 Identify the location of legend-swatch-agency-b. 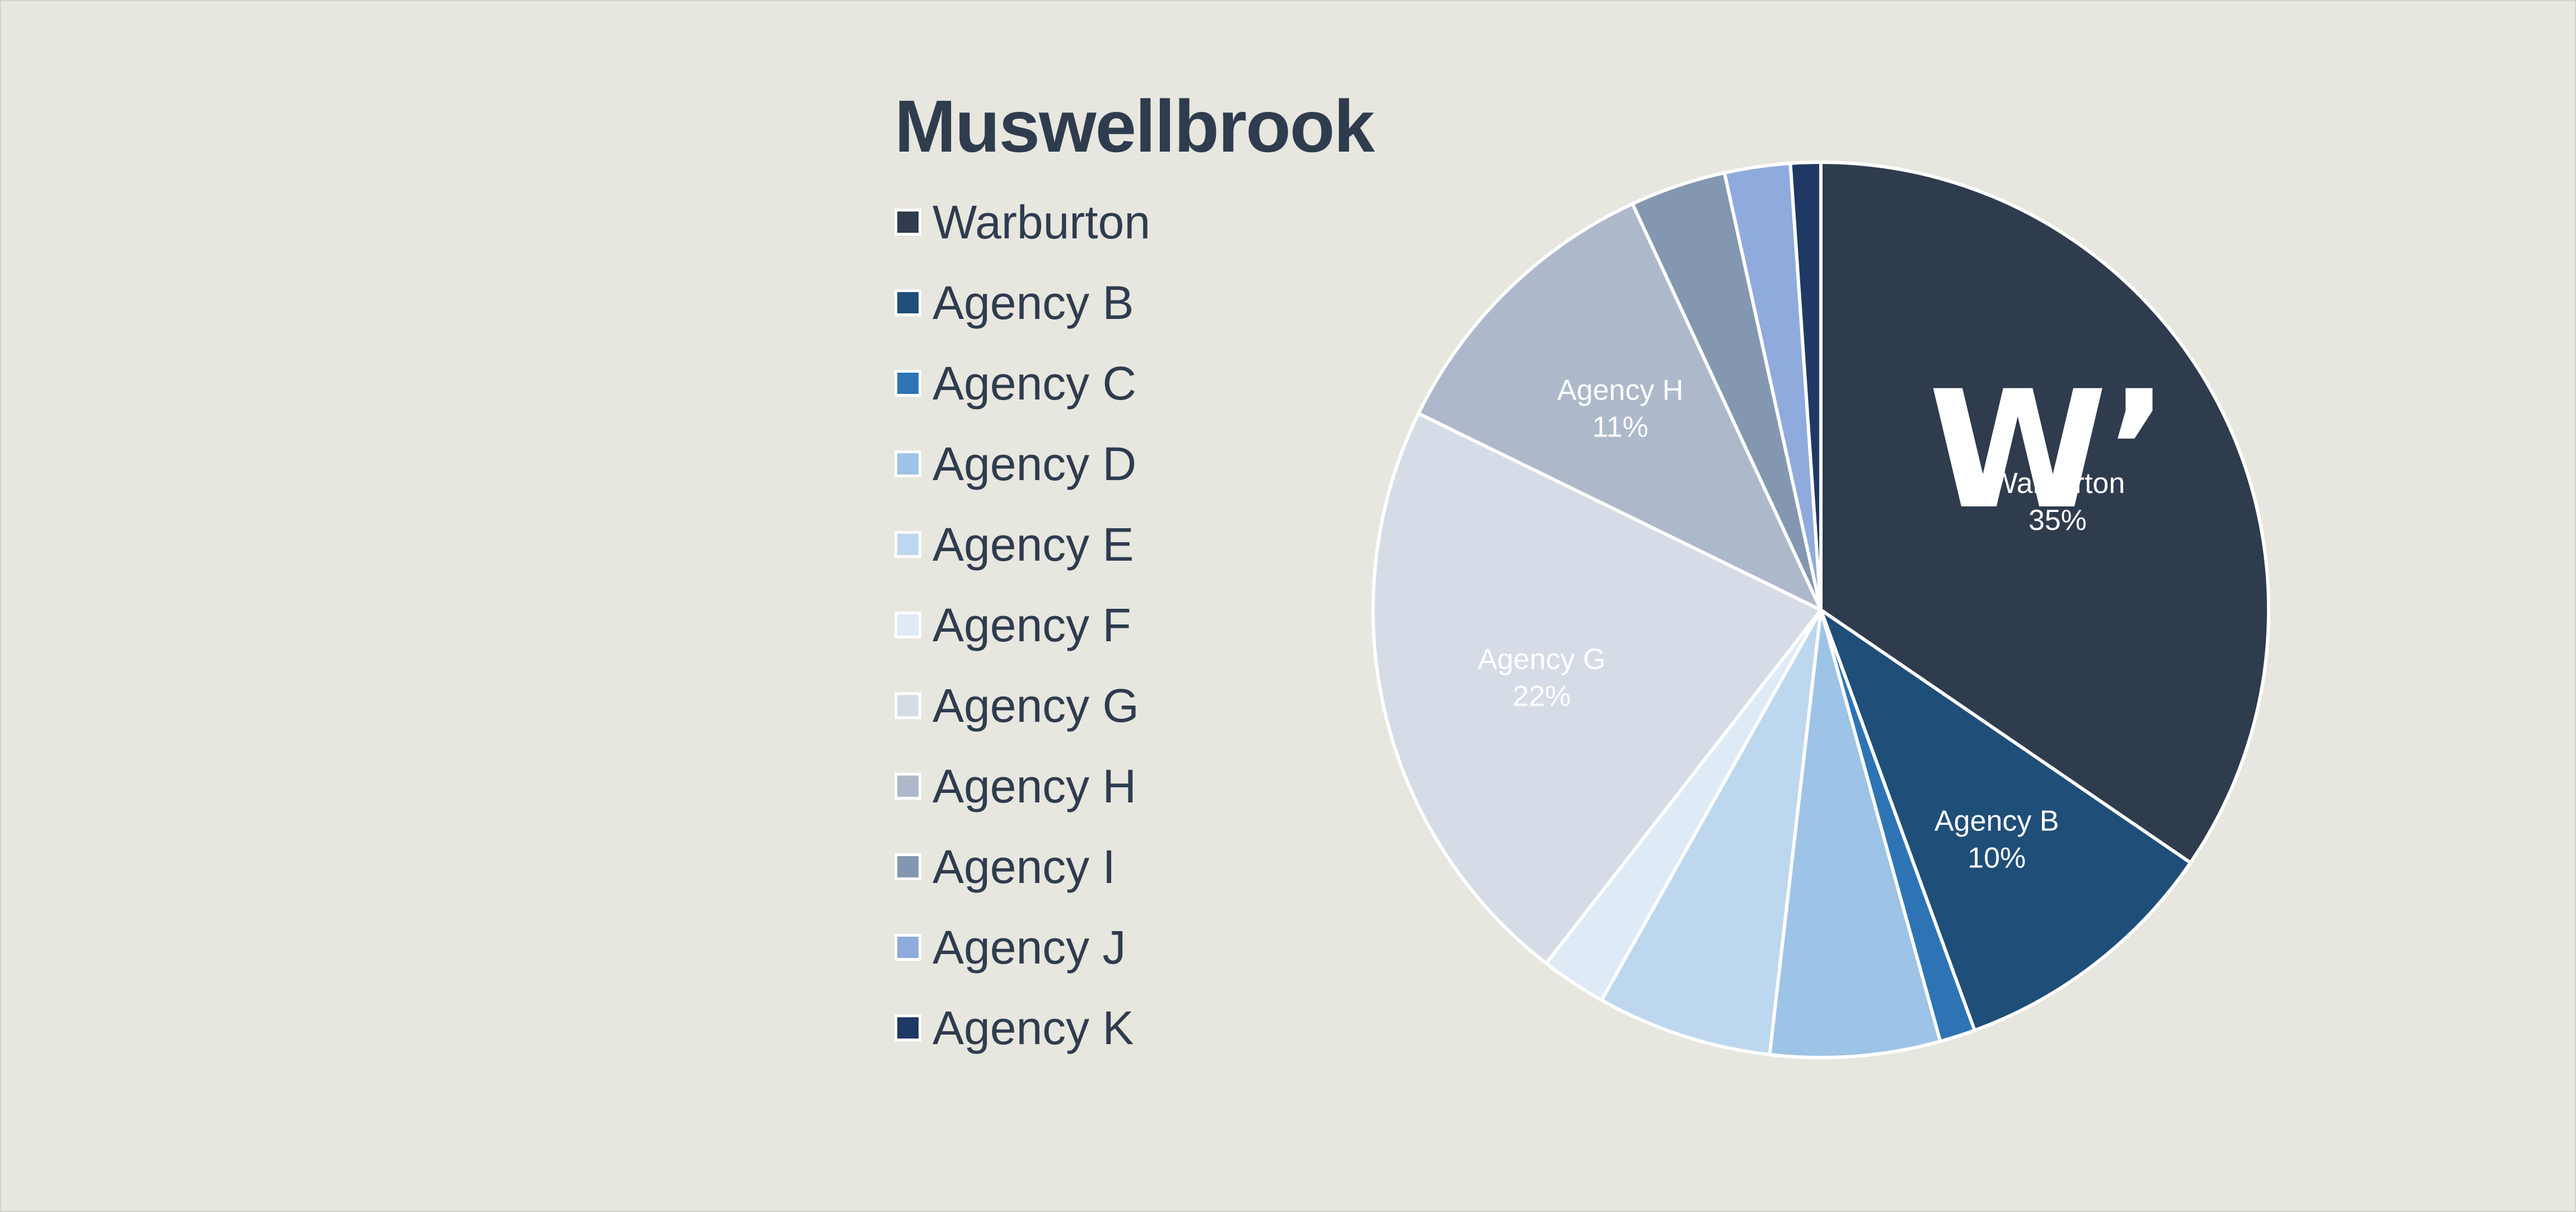
(907, 302).